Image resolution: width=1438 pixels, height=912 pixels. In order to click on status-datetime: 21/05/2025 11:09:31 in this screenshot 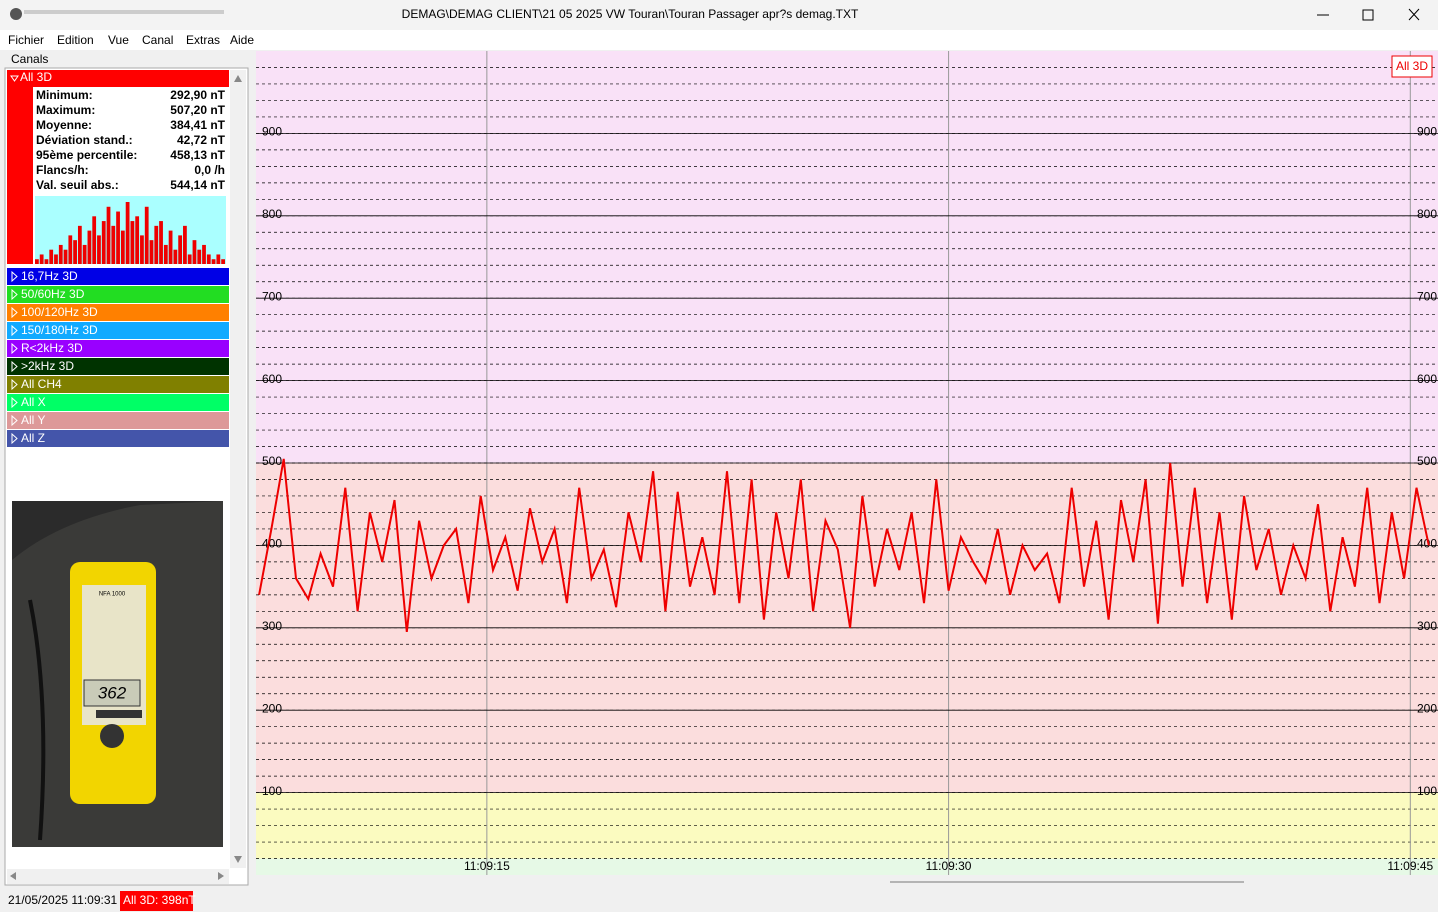, I will do `click(63, 900)`.